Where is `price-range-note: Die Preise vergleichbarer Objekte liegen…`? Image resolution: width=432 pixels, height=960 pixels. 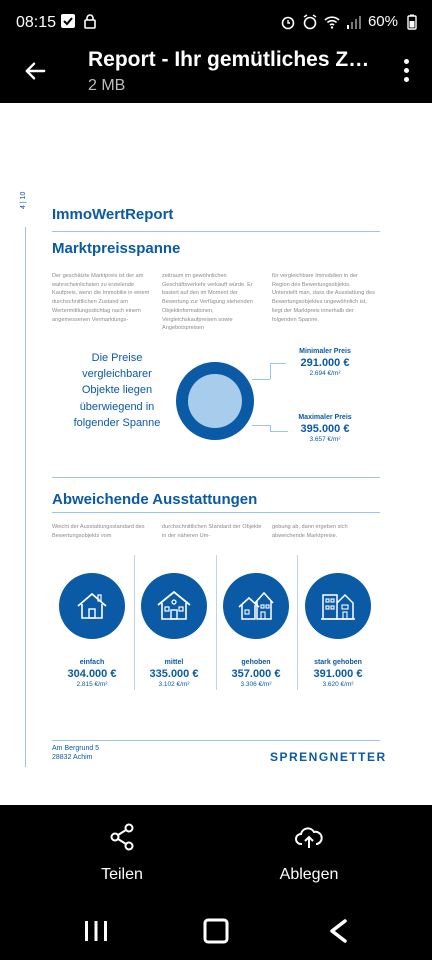
price-range-note: Die Preise vergleichbarer Objekte liegen… is located at coordinates (117, 390).